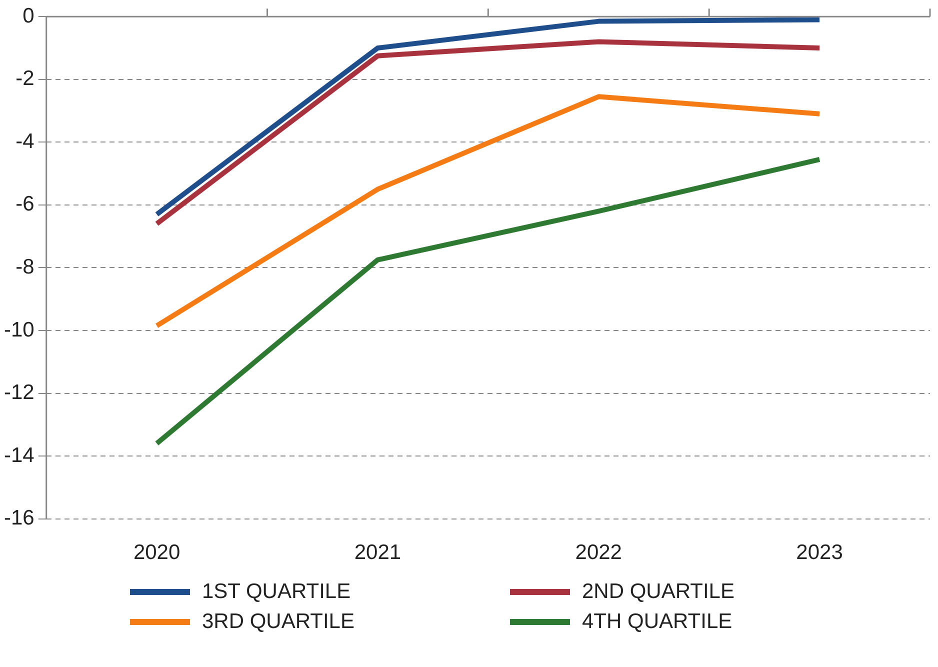  What do you see at coordinates (25, 78) in the screenshot?
I see `y-tick-label: -2` at bounding box center [25, 78].